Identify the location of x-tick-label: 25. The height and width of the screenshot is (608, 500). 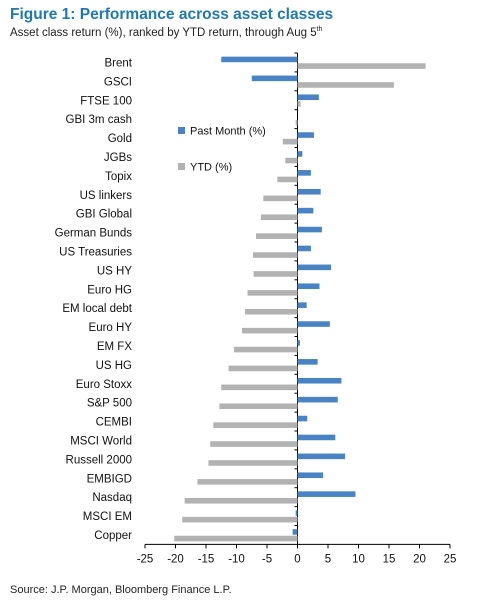
(450, 559).